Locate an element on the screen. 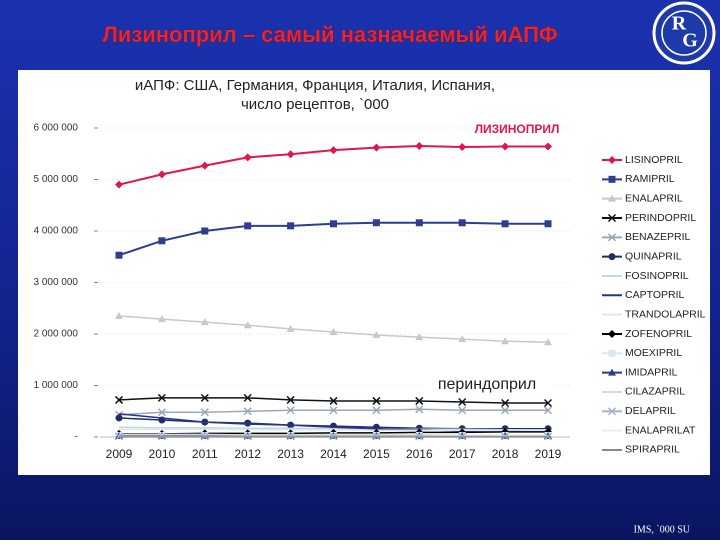 This screenshot has height=545, width=720. x-tick-label: 2013 is located at coordinates (290, 454).